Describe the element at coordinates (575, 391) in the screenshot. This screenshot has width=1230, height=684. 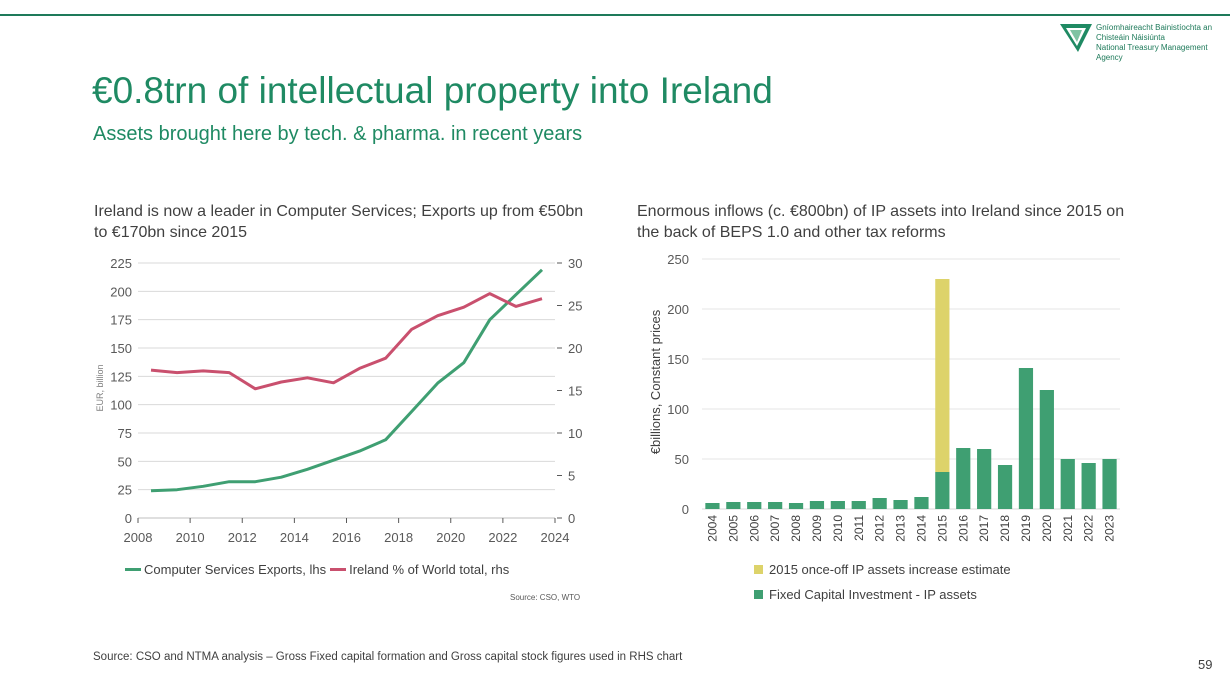
I see `y2-tick-label: 15` at that location.